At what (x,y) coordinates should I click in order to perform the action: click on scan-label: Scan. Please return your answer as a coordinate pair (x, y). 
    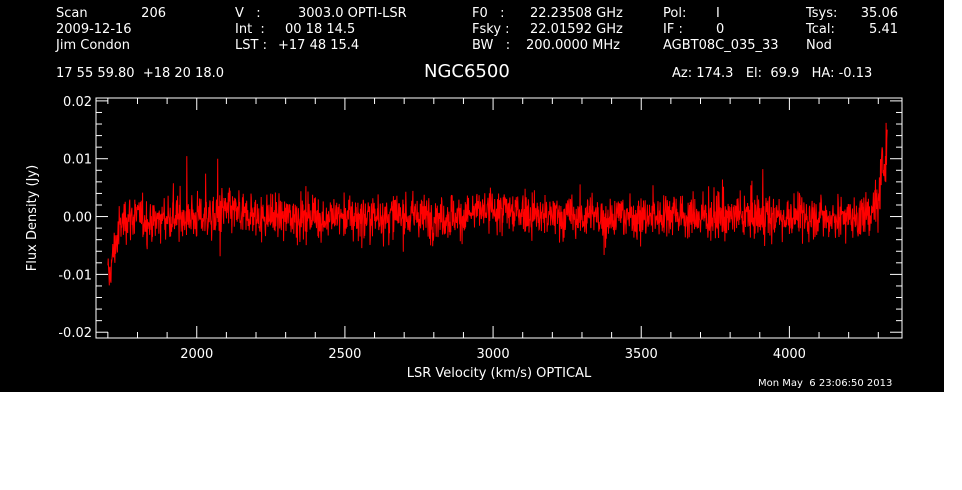
    Looking at the image, I should click on (72, 13).